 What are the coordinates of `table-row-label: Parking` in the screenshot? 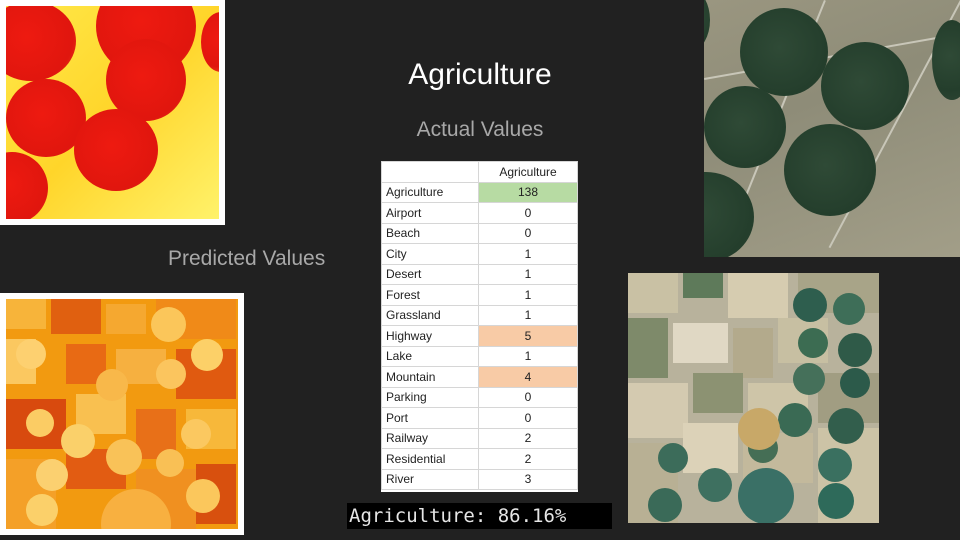 It's located at (430, 397).